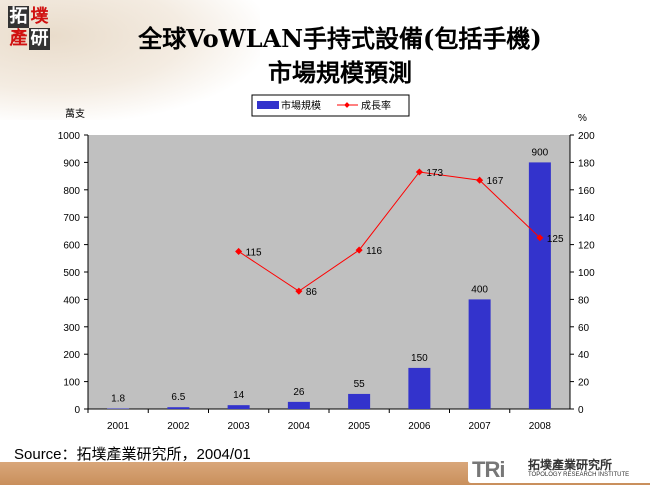 The width and height of the screenshot is (650, 485). I want to click on footer-logo-en: TOPOLOGY RESEARCH INSTITUTE, so click(579, 475).